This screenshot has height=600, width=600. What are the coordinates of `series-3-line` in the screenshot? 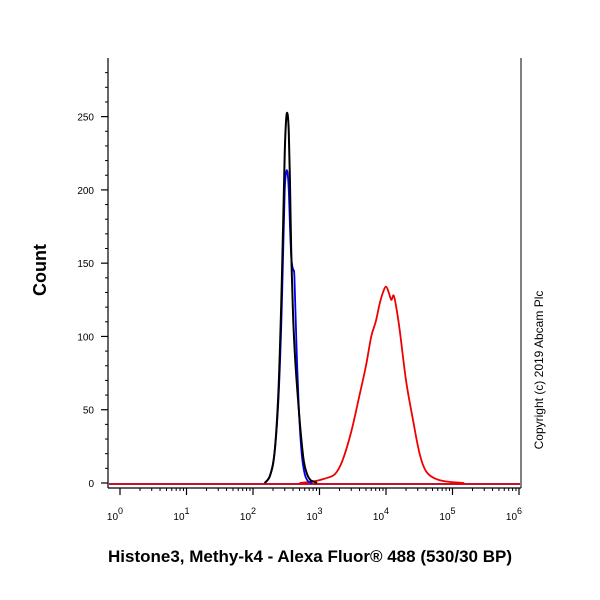 It's located at (382, 384).